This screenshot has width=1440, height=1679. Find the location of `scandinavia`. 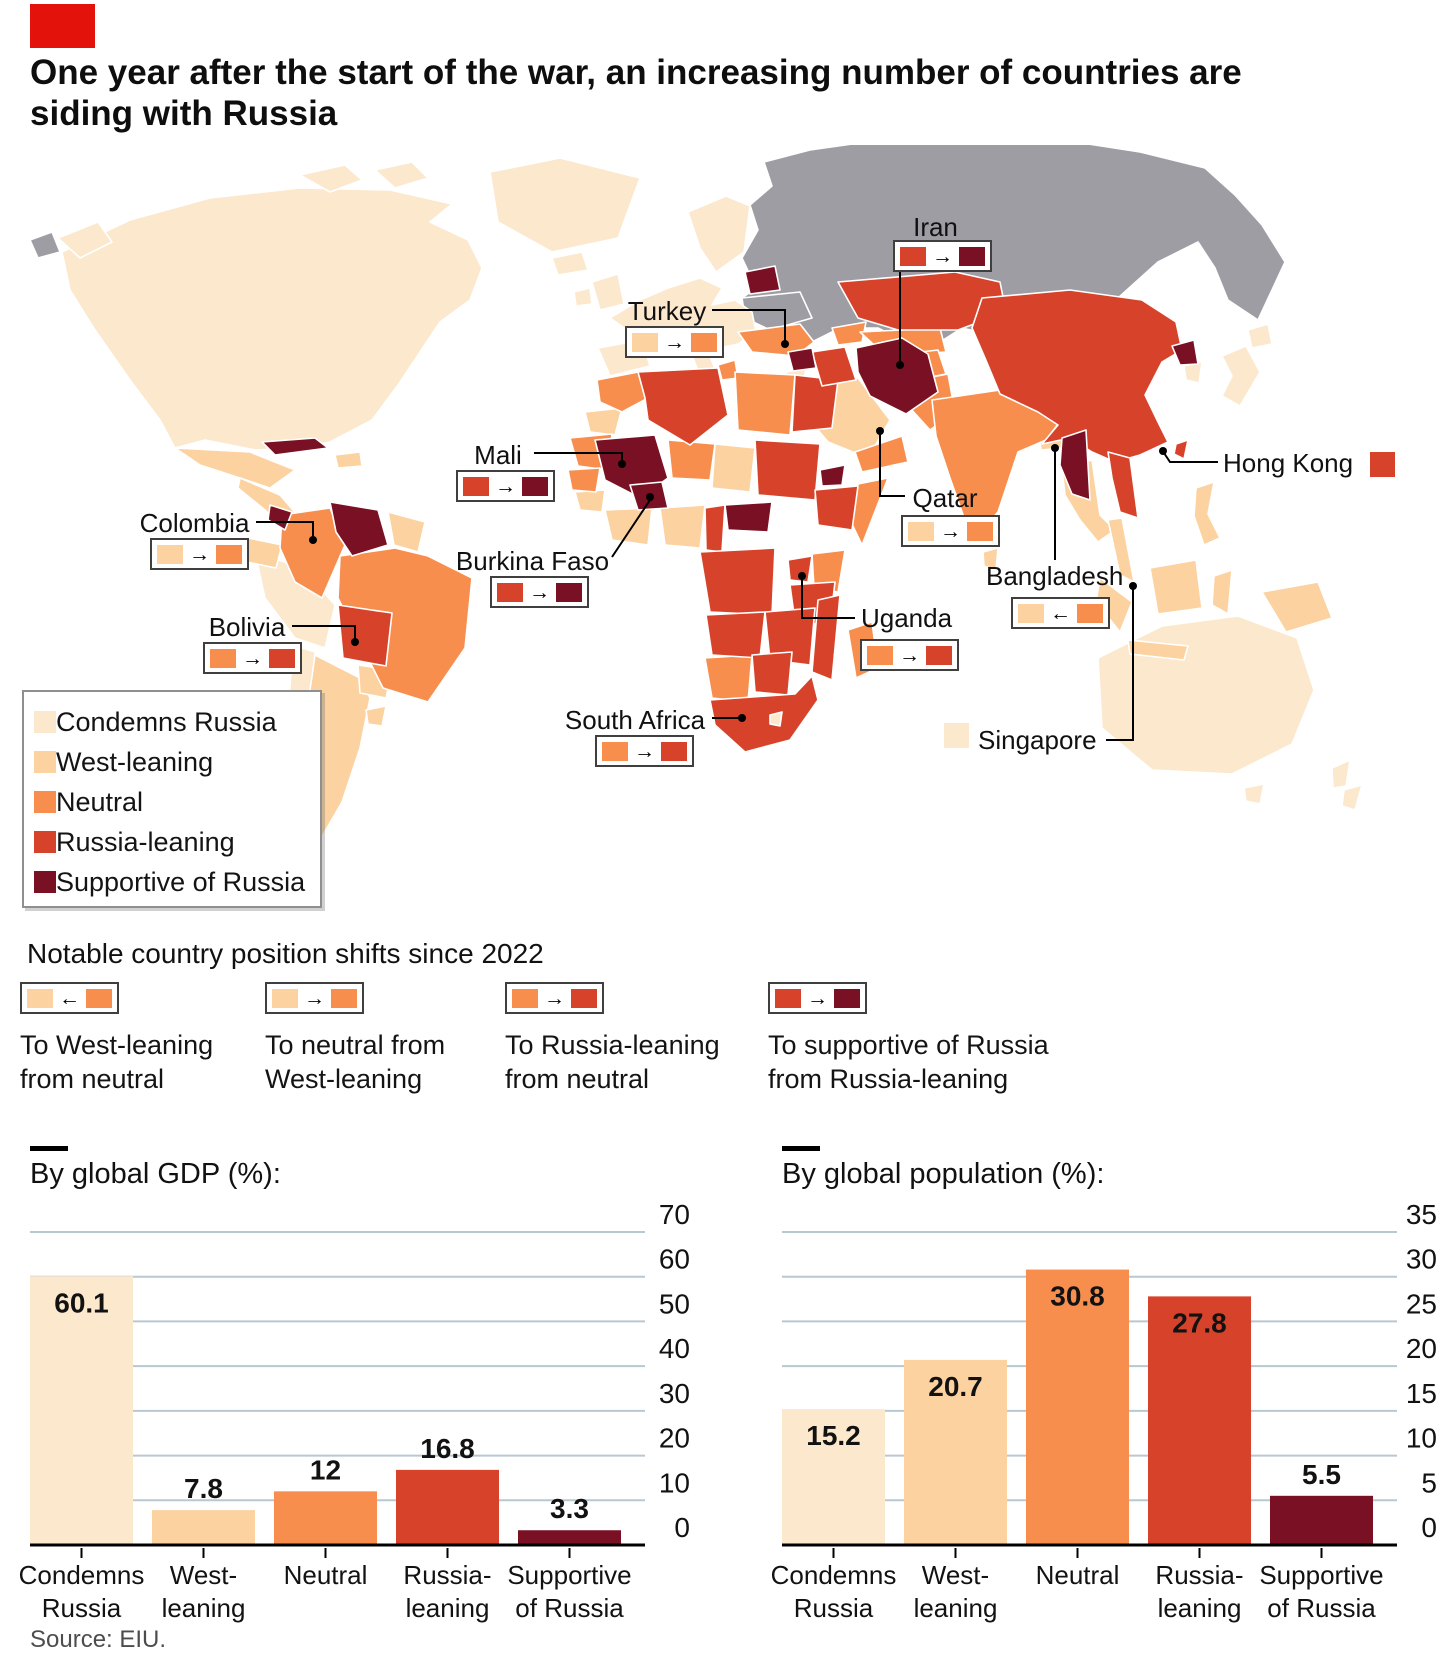

scandinavia is located at coordinates (719, 234).